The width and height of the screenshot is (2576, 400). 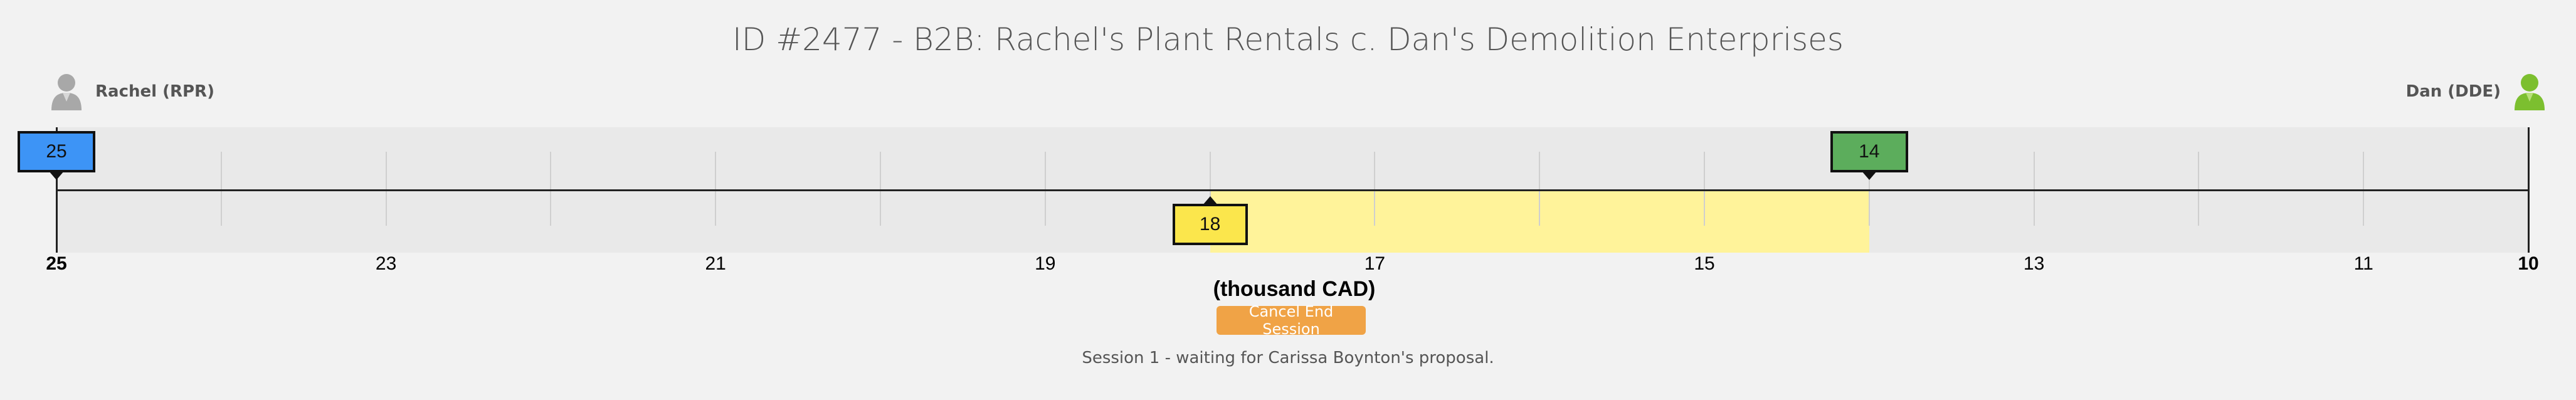 I want to click on unit-label: (thousand CAD), so click(x=1295, y=289).